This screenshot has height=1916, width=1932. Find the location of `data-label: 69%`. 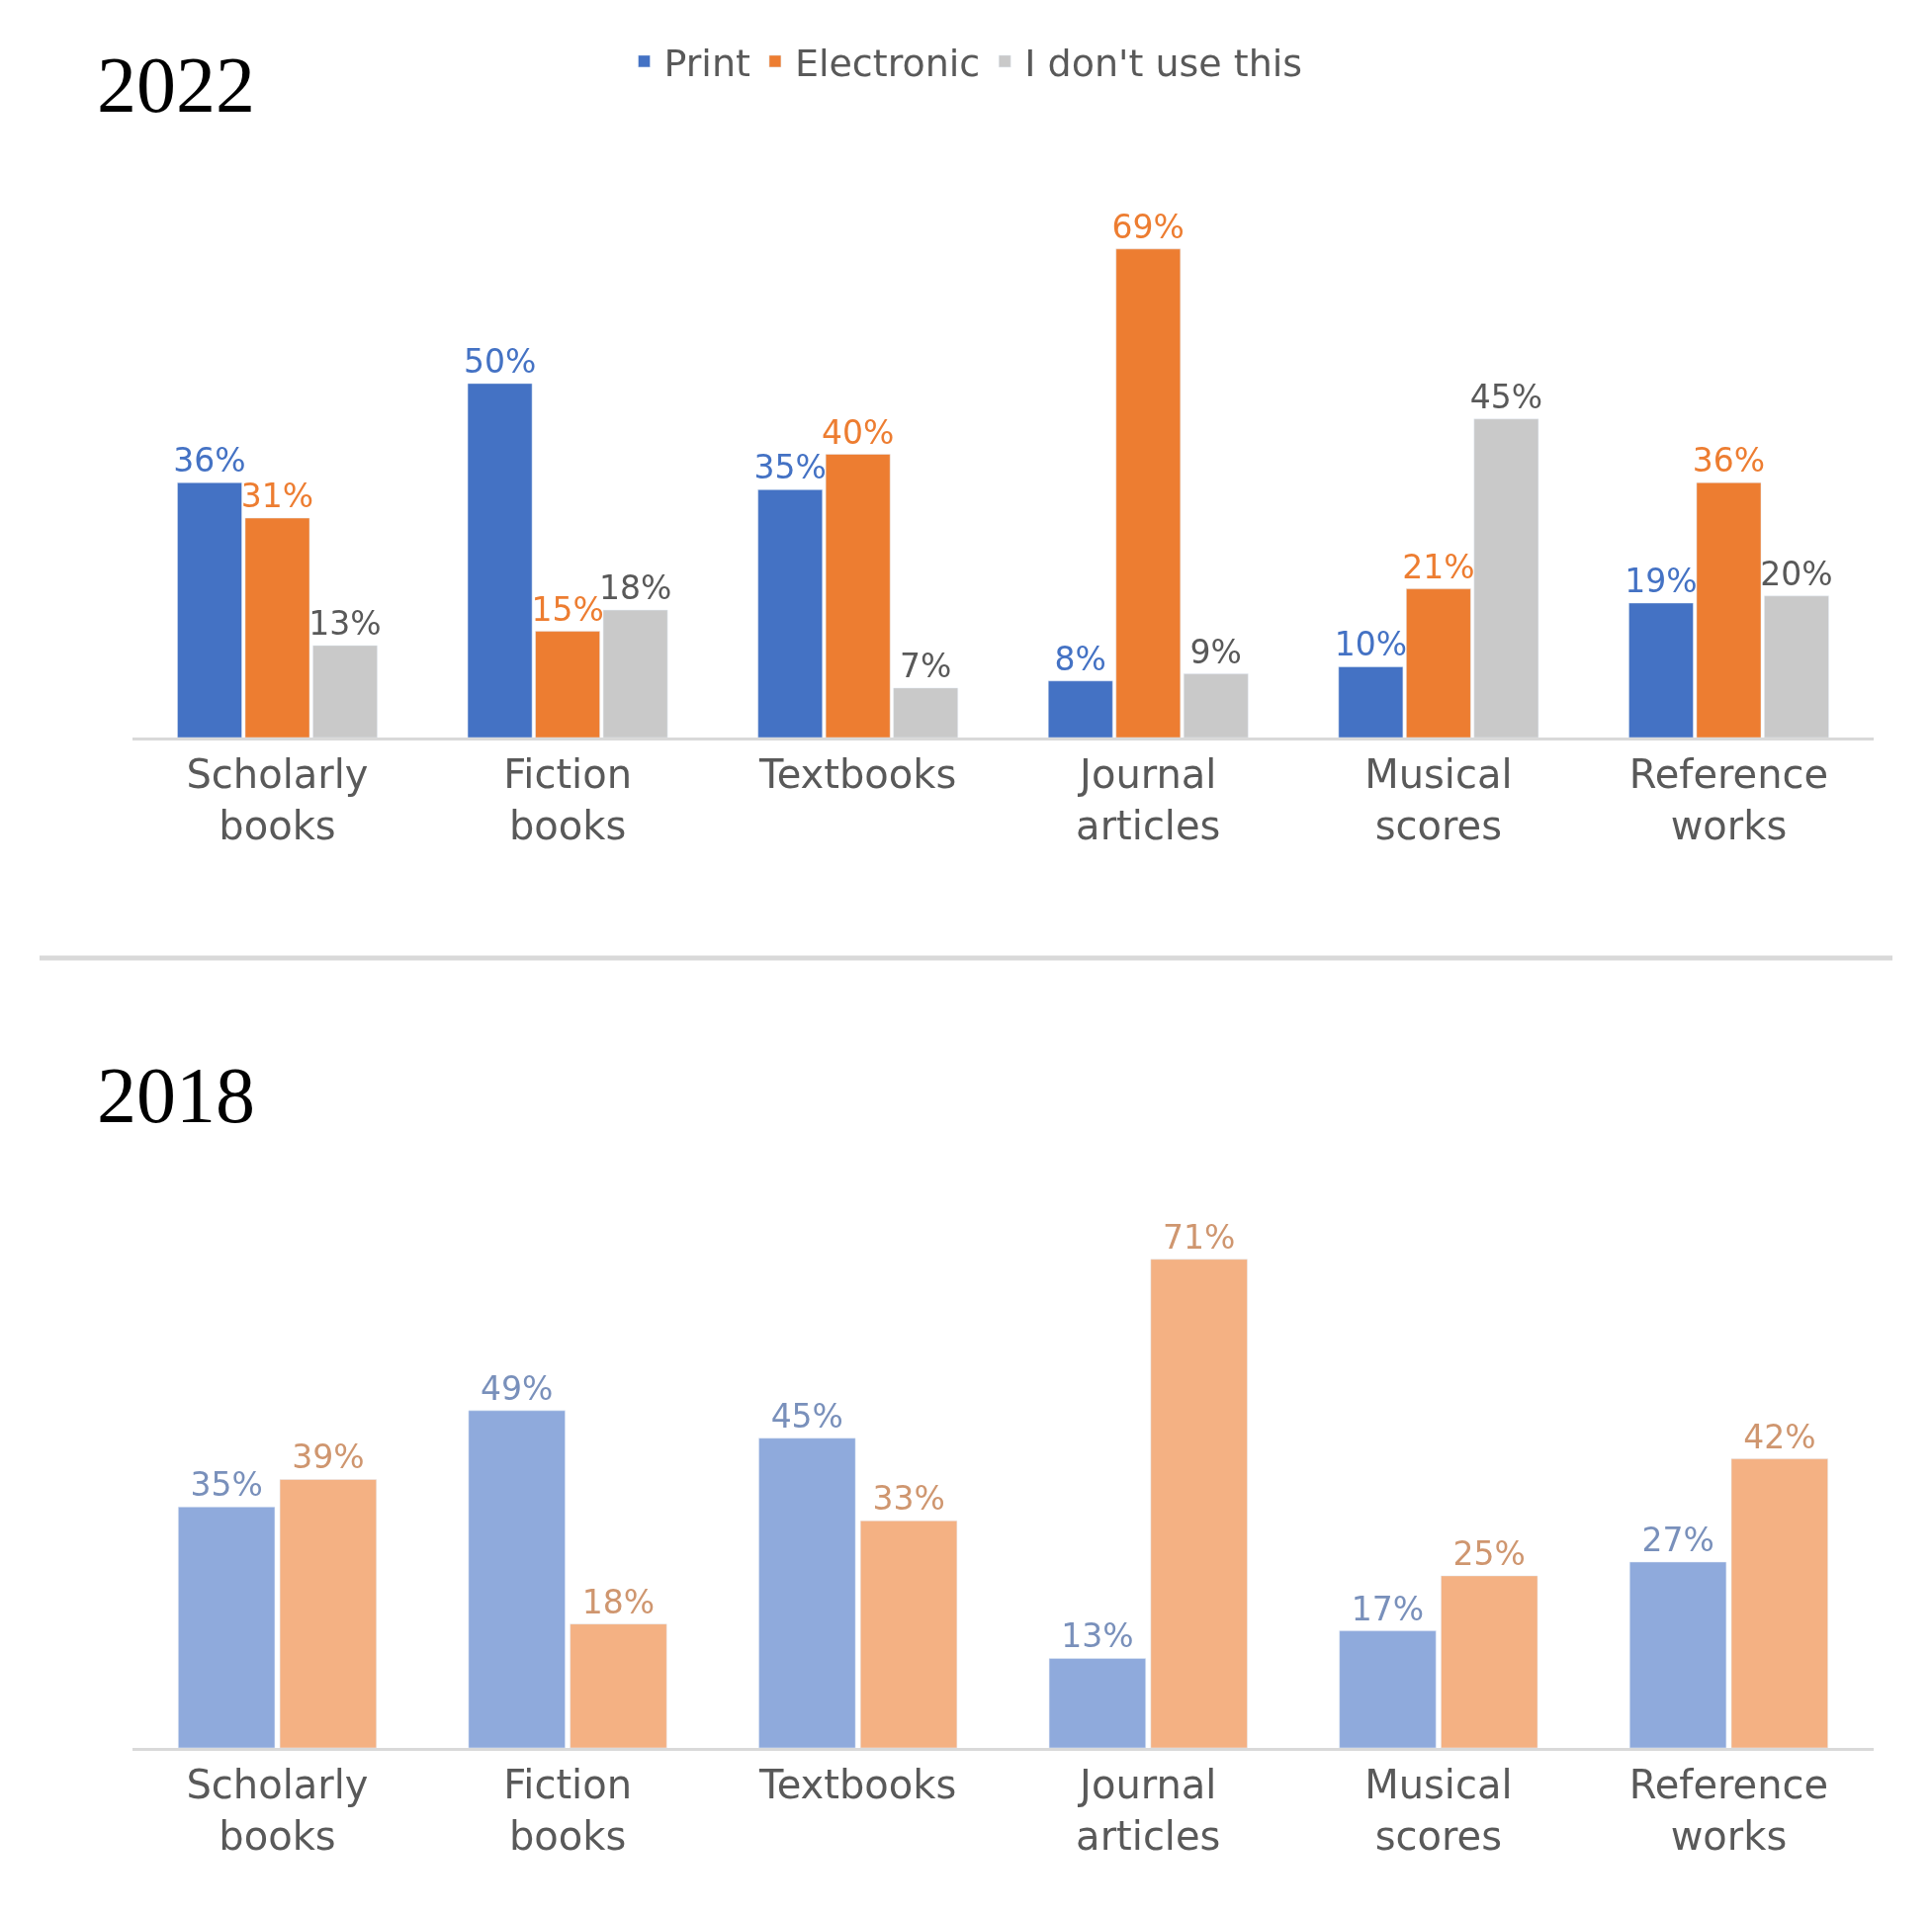

data-label: 69% is located at coordinates (1148, 226).